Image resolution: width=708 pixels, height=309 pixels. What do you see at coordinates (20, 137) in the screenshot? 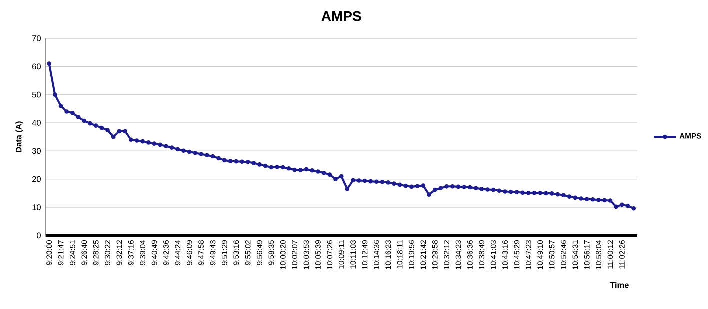
I see `y-axis-title: Data (A)` at bounding box center [20, 137].